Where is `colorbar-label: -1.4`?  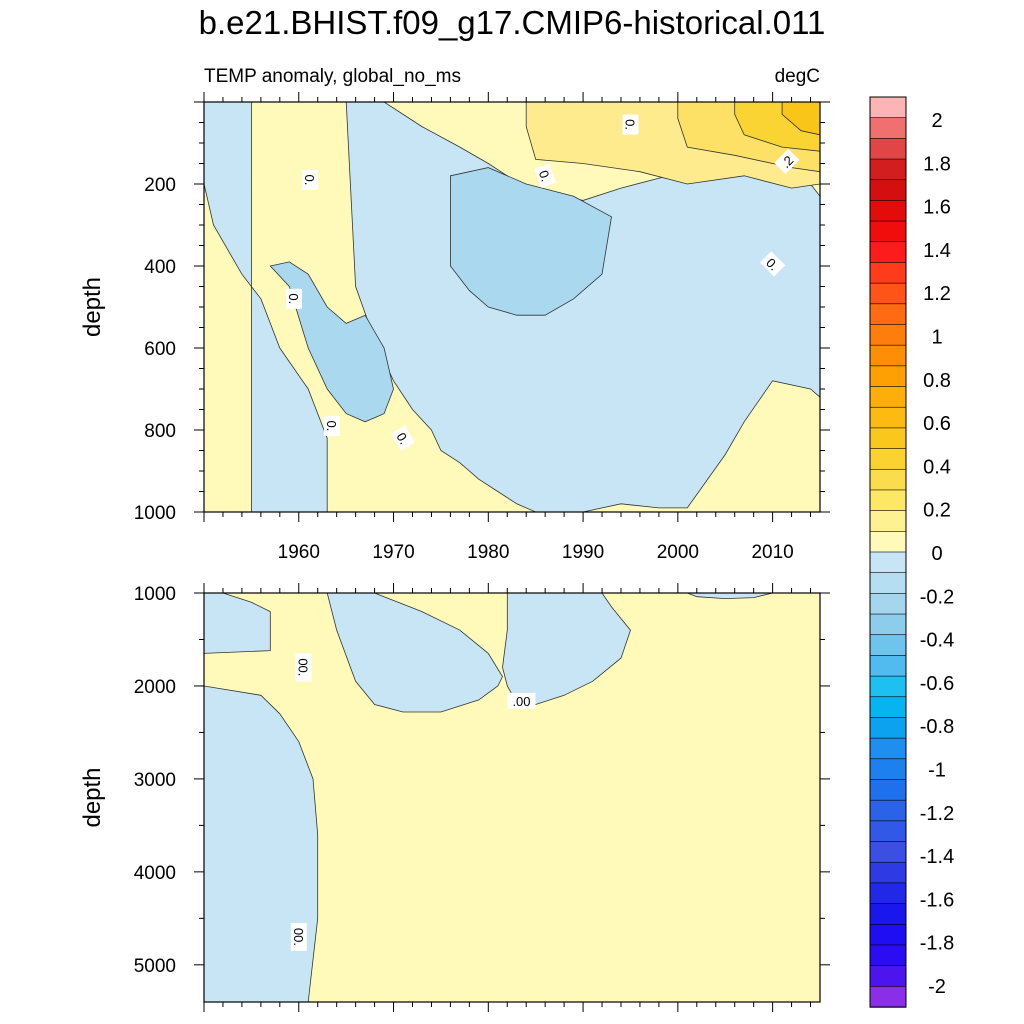
colorbar-label: -1.4 is located at coordinates (937, 857).